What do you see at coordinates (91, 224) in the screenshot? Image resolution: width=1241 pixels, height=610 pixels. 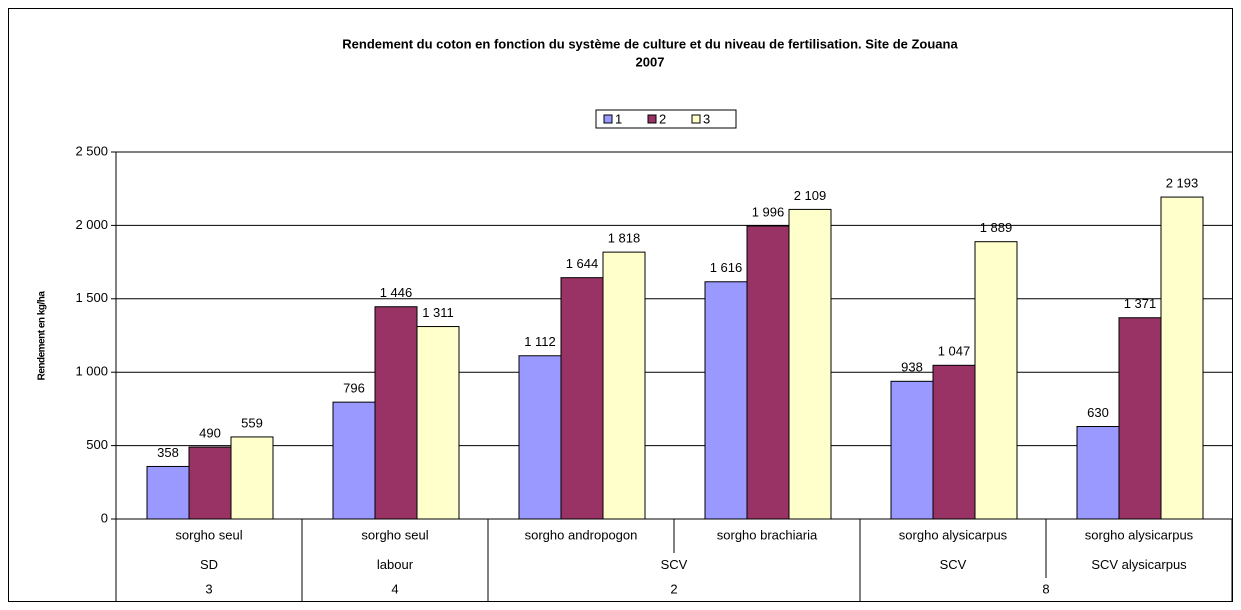 I see `y-tick-label: 2 000` at bounding box center [91, 224].